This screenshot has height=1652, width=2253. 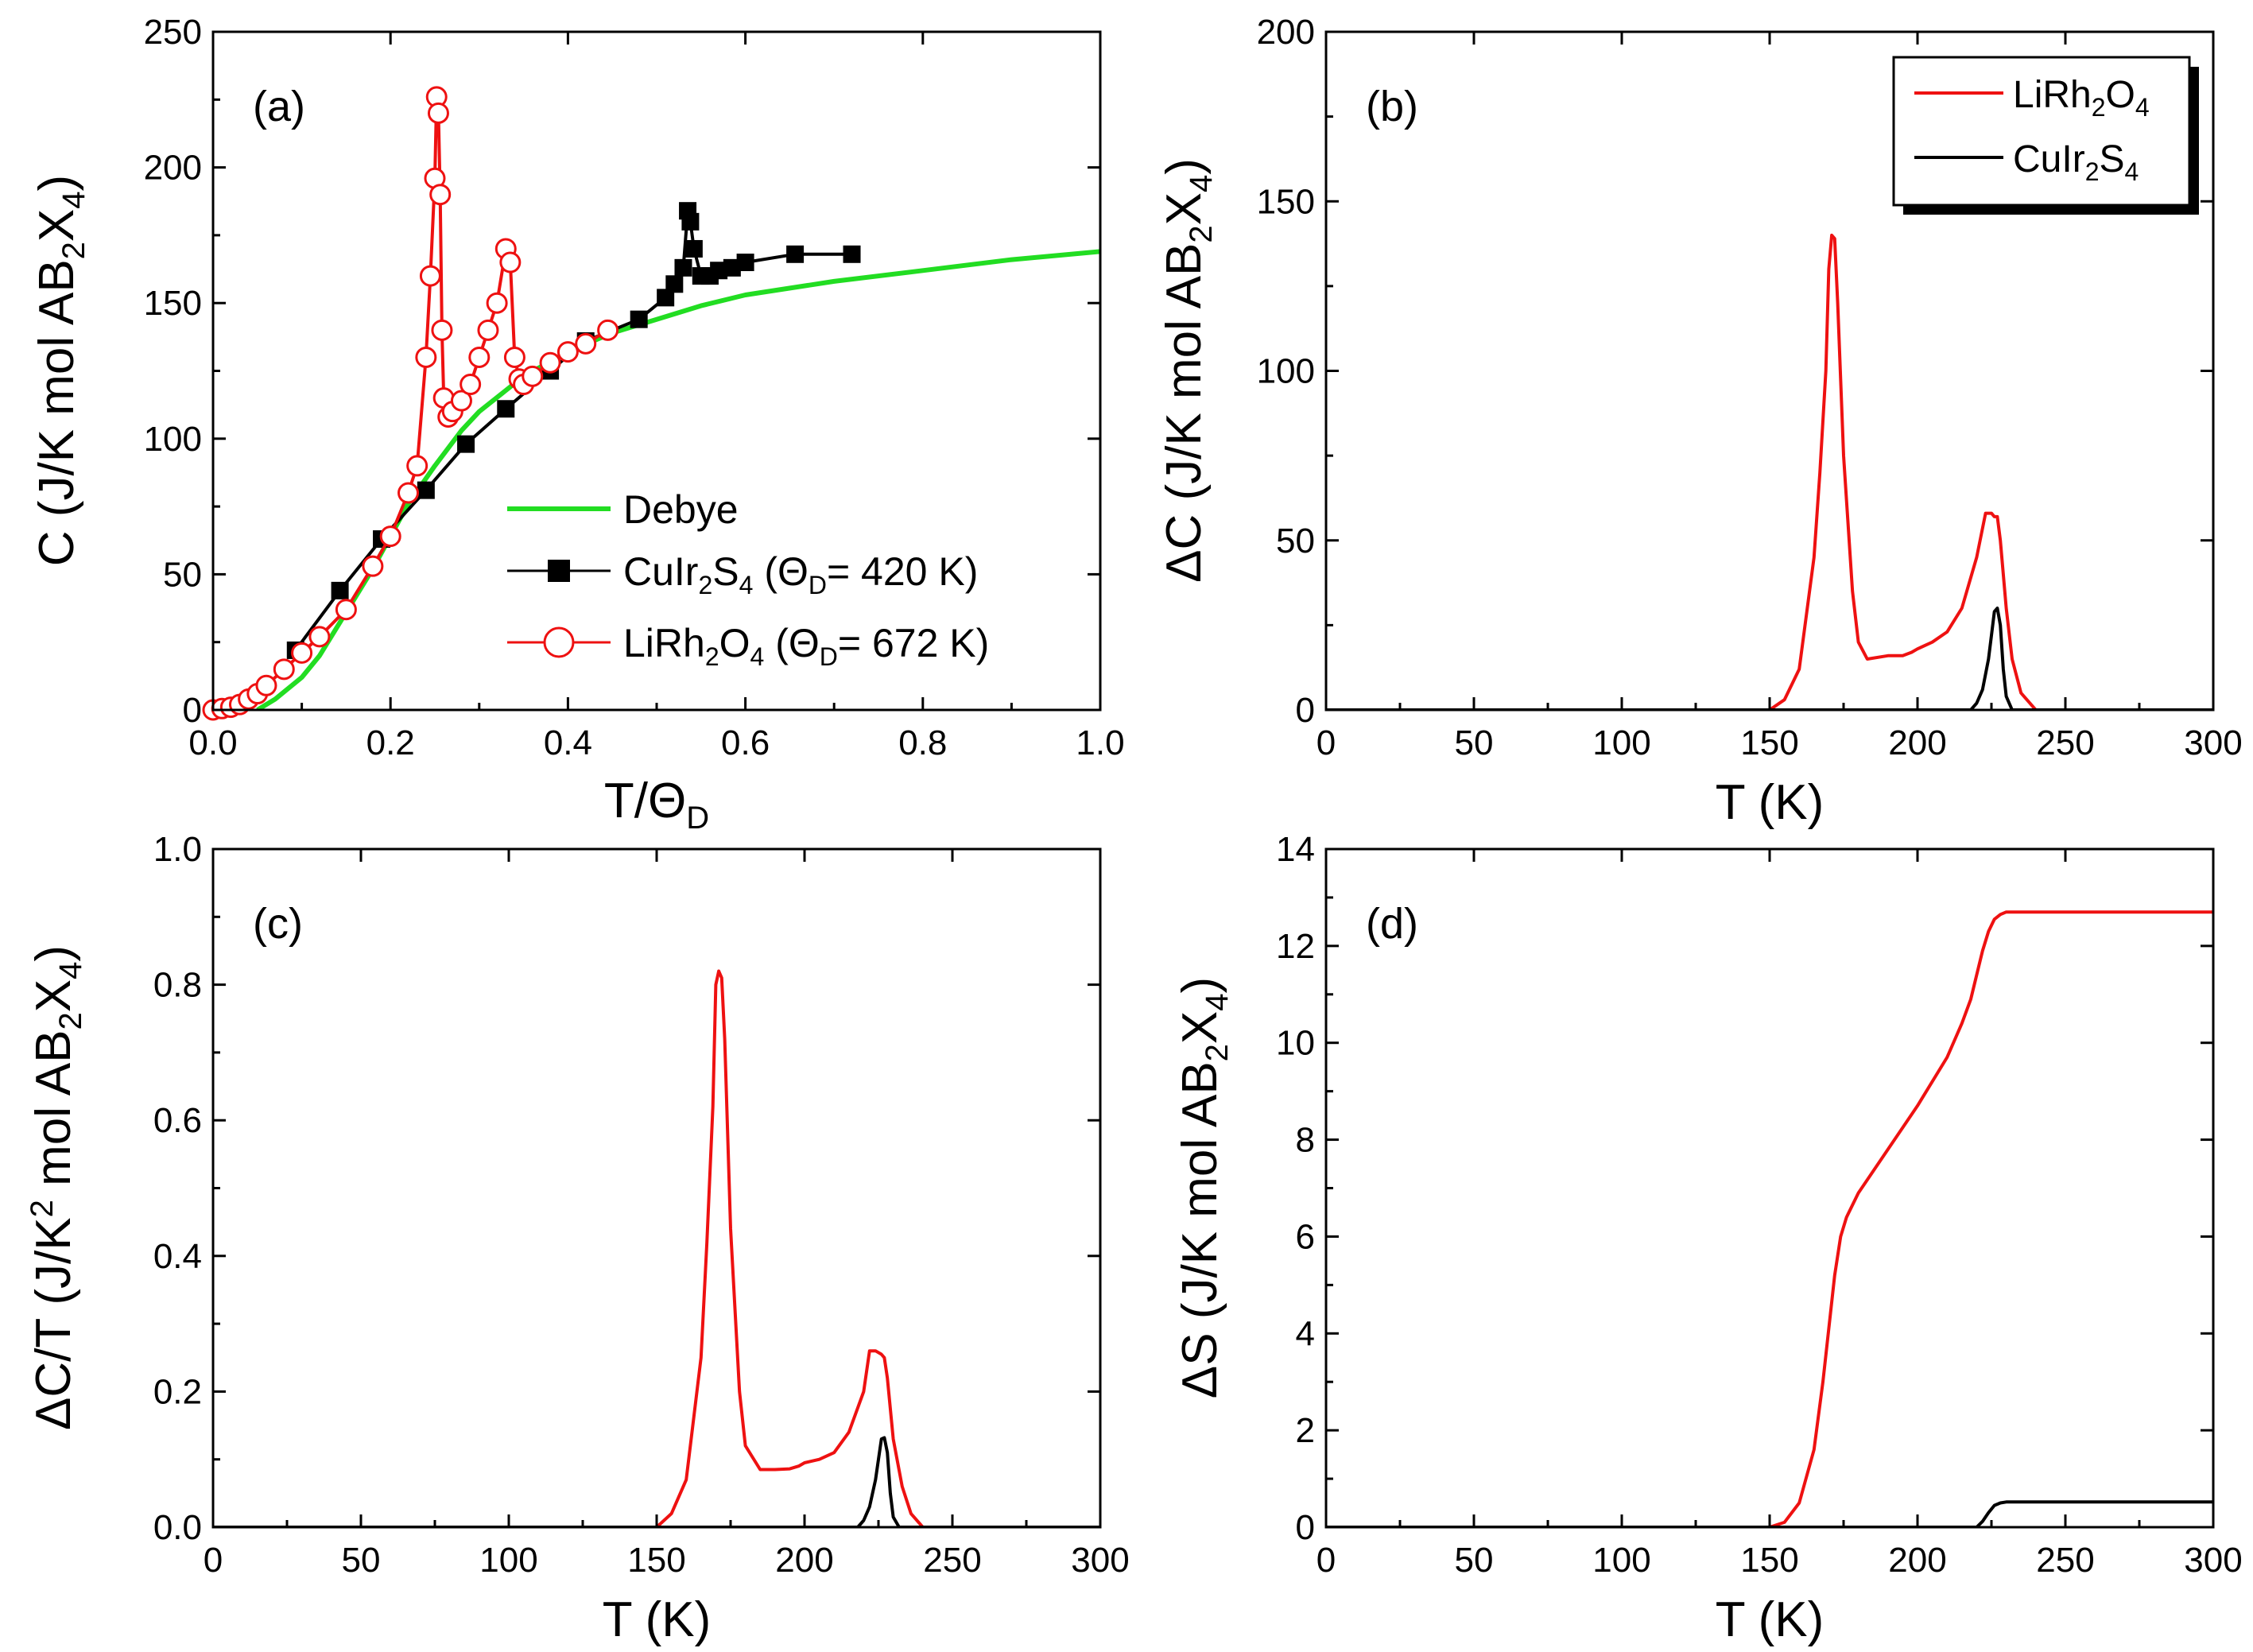 What do you see at coordinates (1188, 370) in the screenshot?
I see `panel-b-ylabel: ΔC (J/K mol AB2X4)` at bounding box center [1188, 370].